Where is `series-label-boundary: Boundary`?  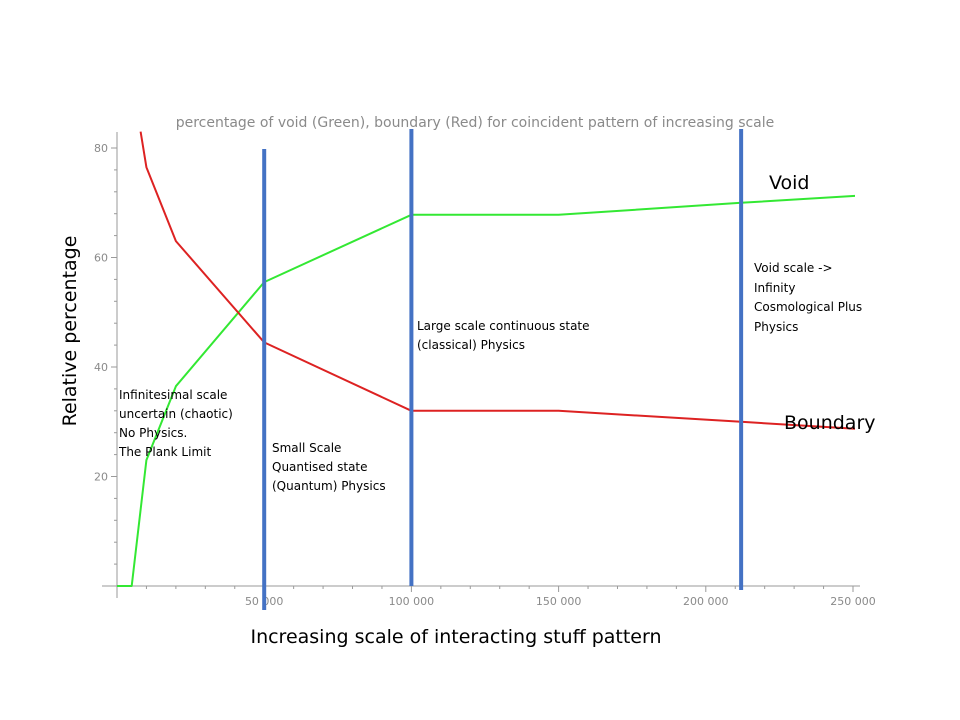
series-label-boundary: Boundary is located at coordinates (830, 423).